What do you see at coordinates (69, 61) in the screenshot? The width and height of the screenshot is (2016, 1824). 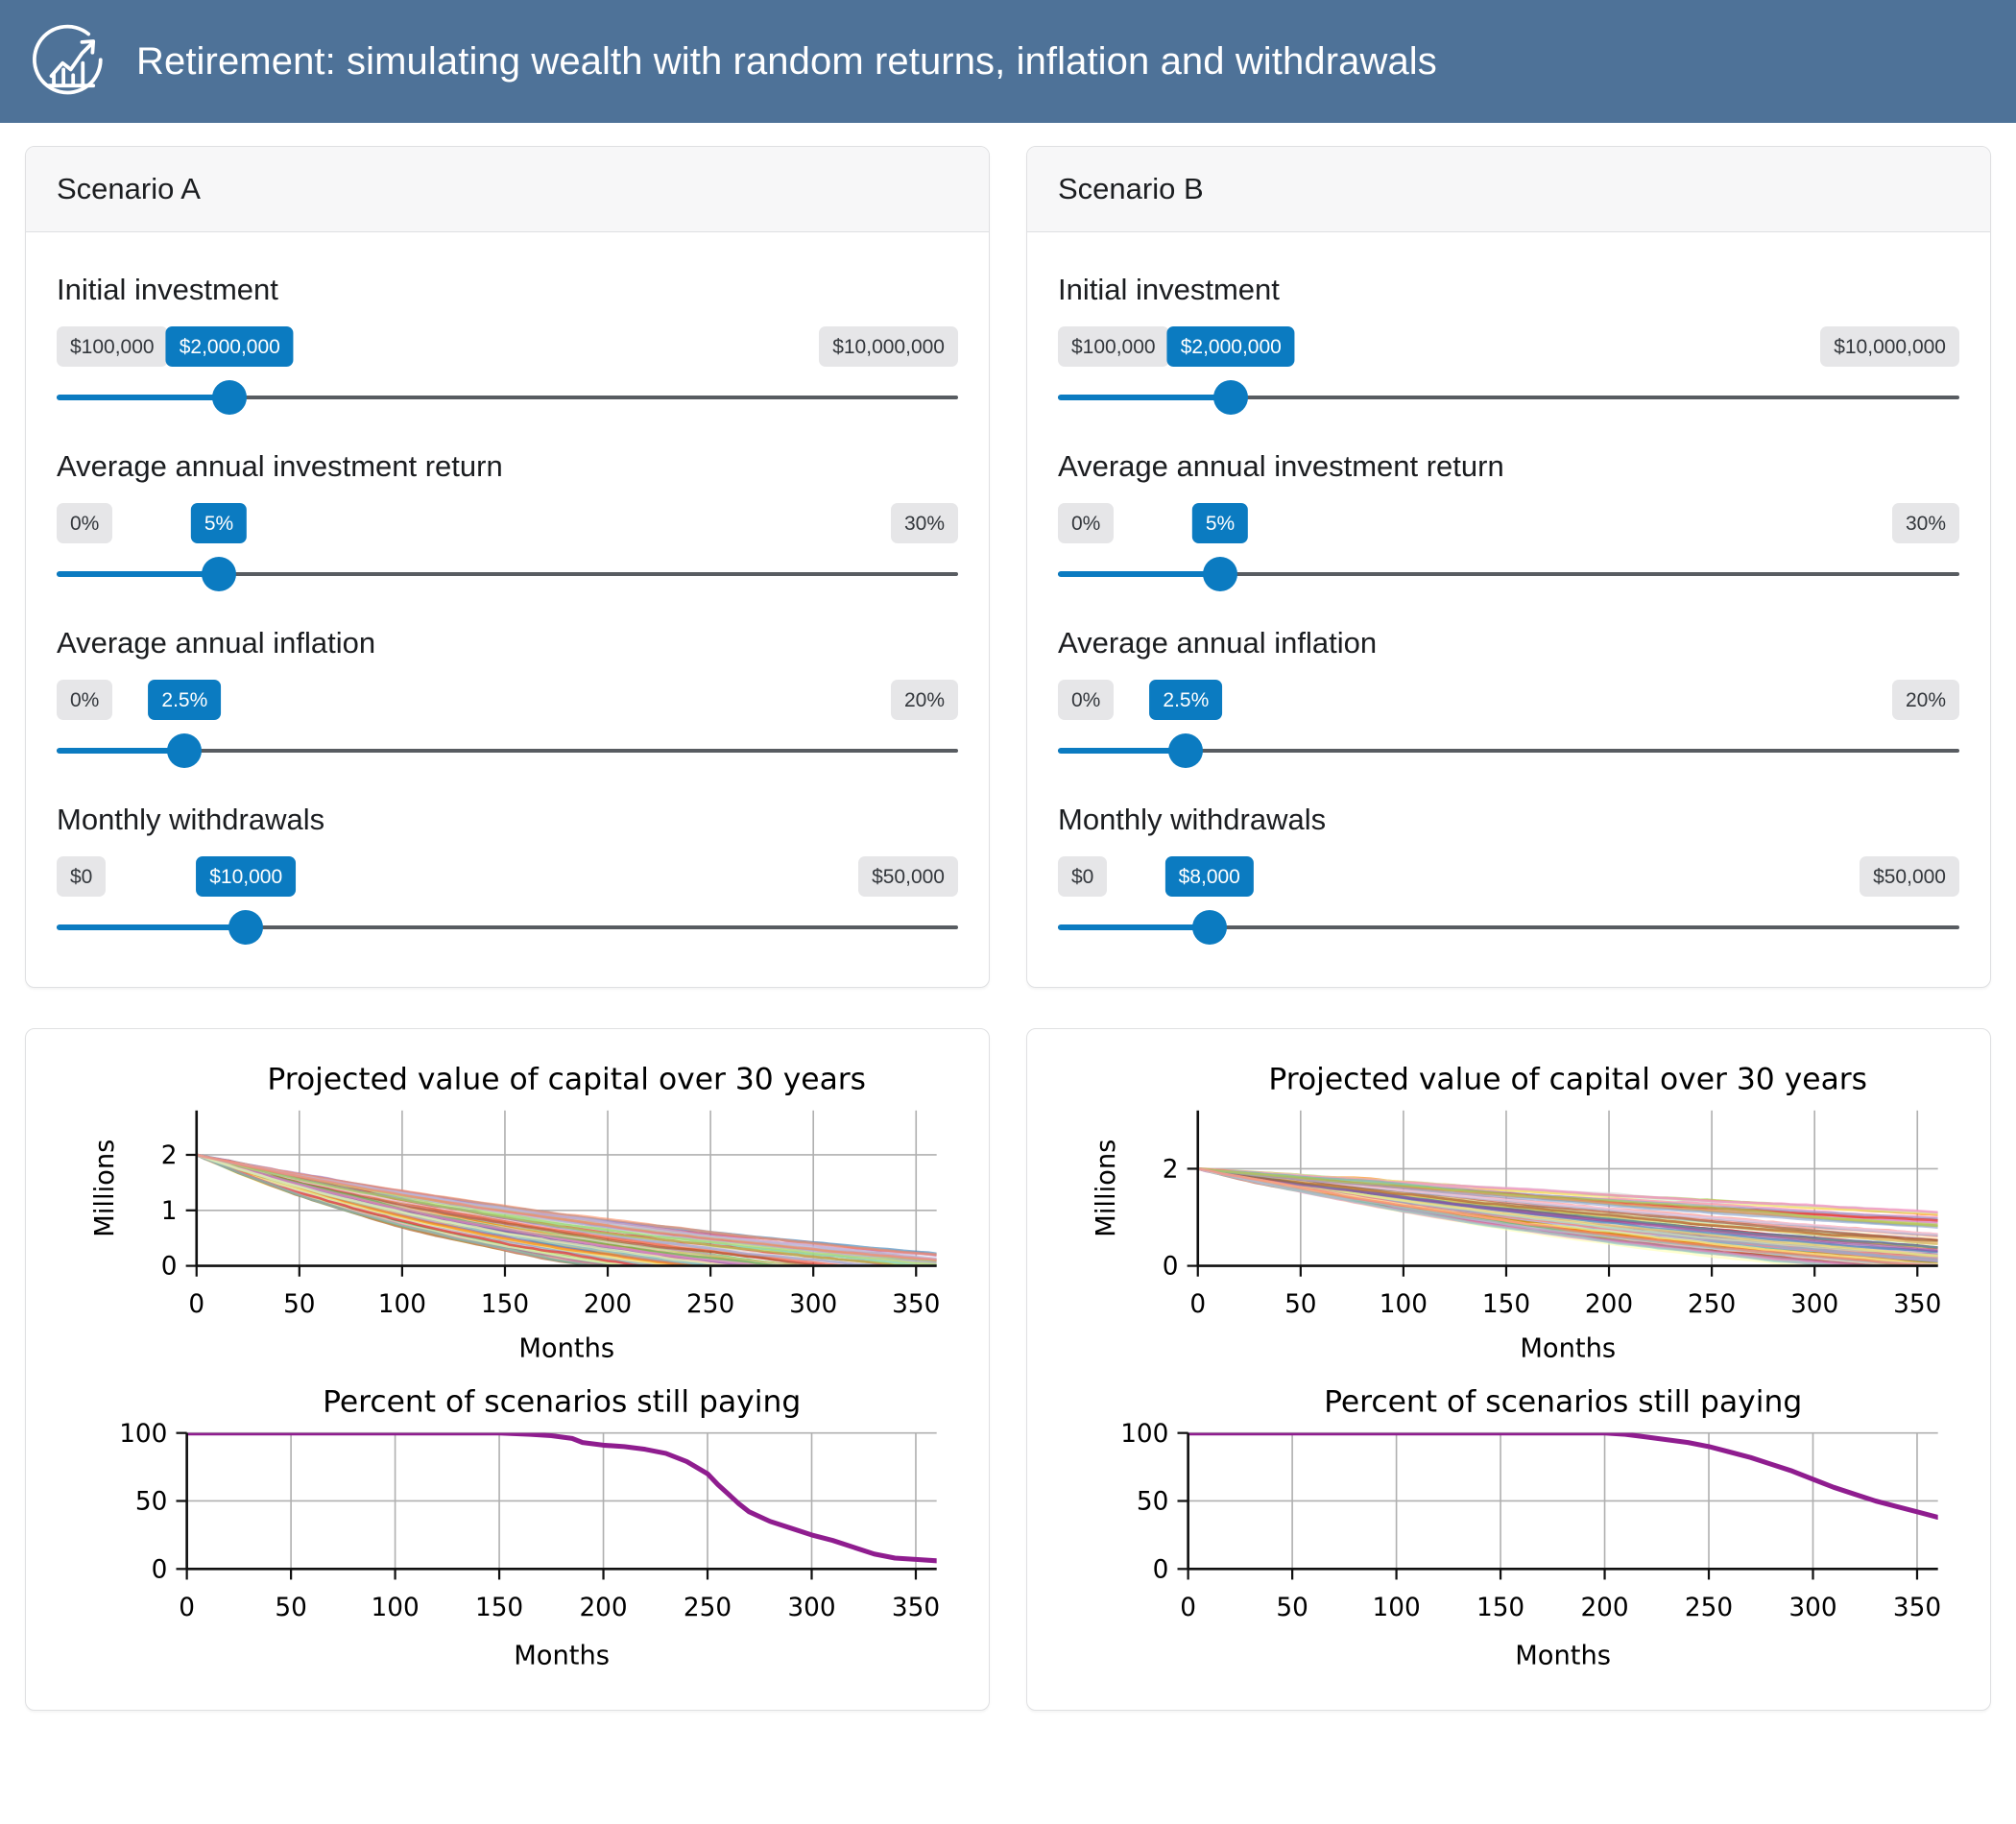 I see `growth-chart-circle-icon` at bounding box center [69, 61].